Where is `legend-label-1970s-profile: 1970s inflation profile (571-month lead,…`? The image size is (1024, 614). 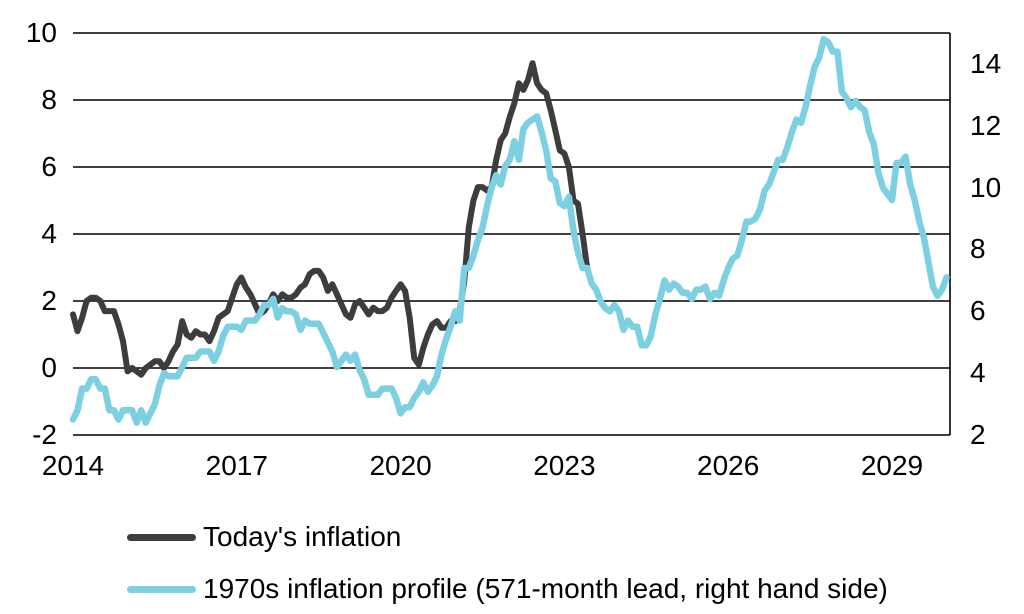
legend-label-1970s-profile: 1970s inflation profile (571-month lead,… is located at coordinates (545, 588).